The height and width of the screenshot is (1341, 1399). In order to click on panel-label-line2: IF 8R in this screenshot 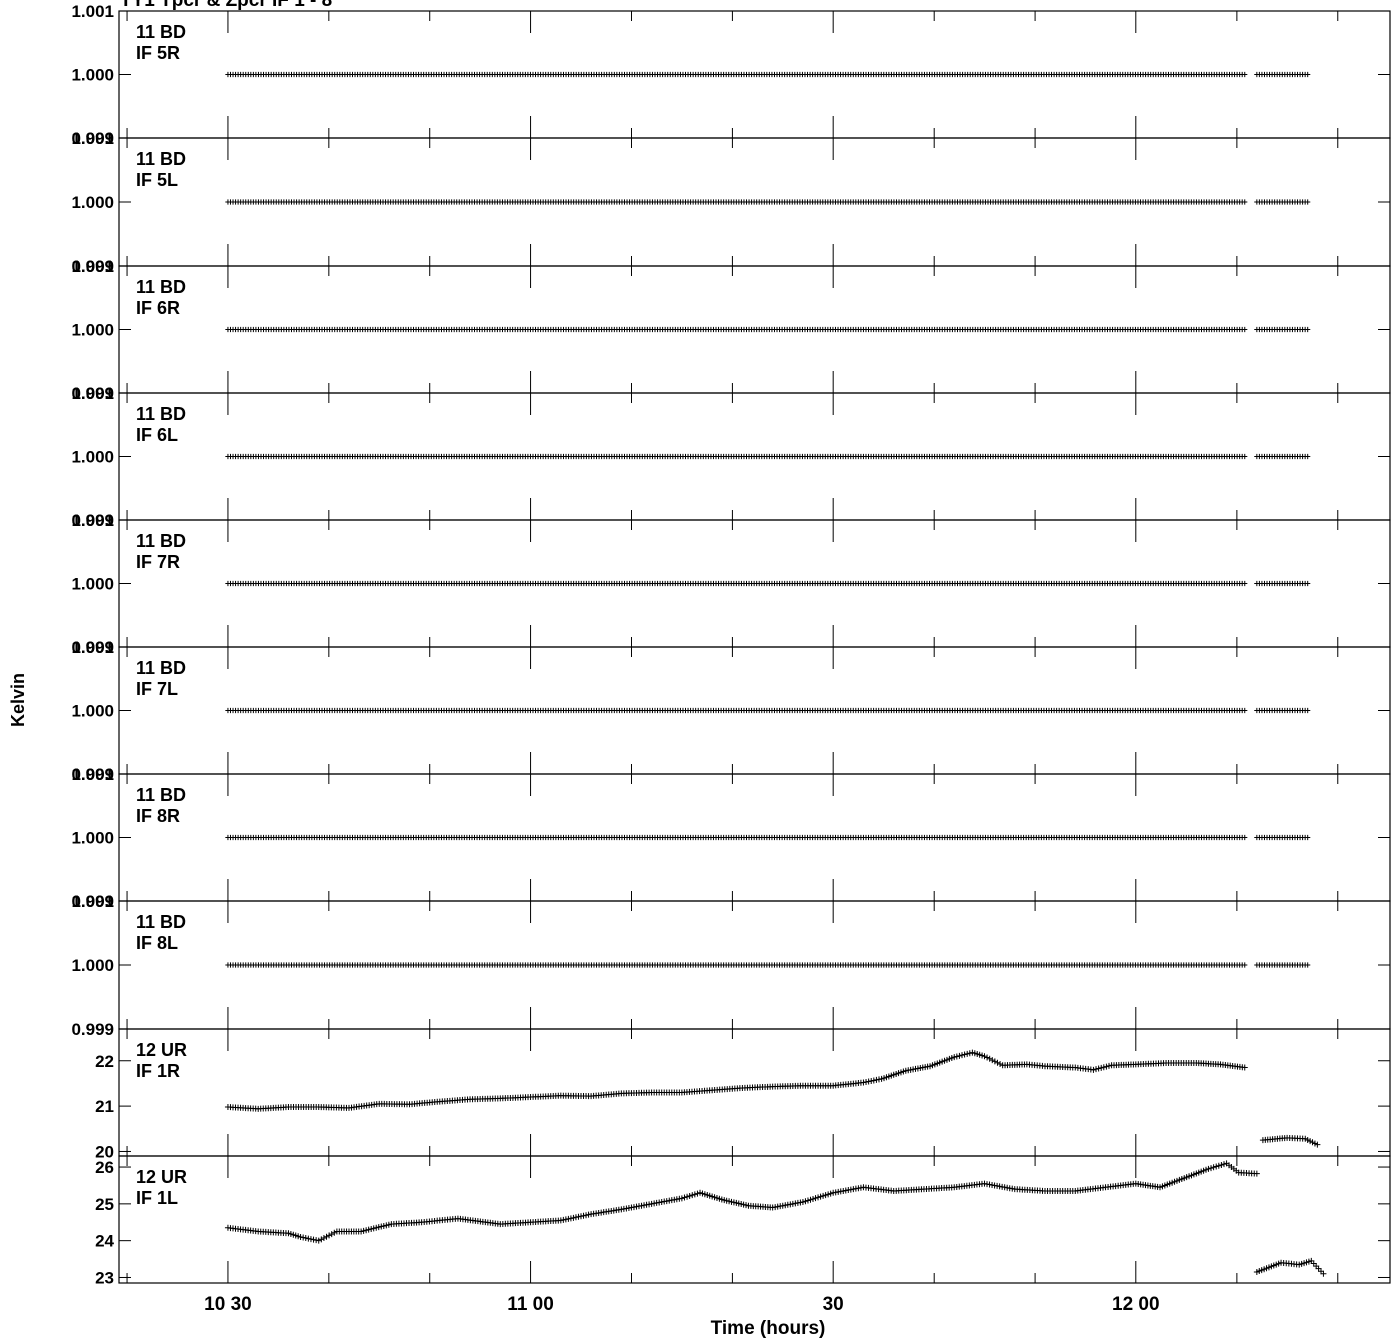, I will do `click(158, 816)`.